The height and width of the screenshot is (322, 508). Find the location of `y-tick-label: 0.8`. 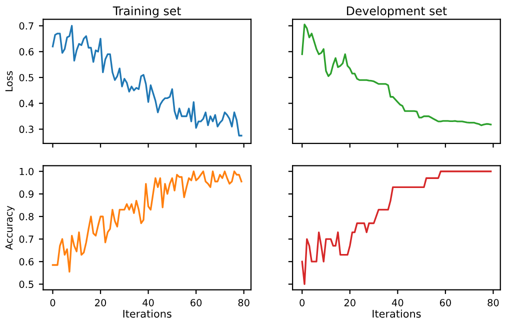

y-tick-label: 0.8 is located at coordinates (26, 216).